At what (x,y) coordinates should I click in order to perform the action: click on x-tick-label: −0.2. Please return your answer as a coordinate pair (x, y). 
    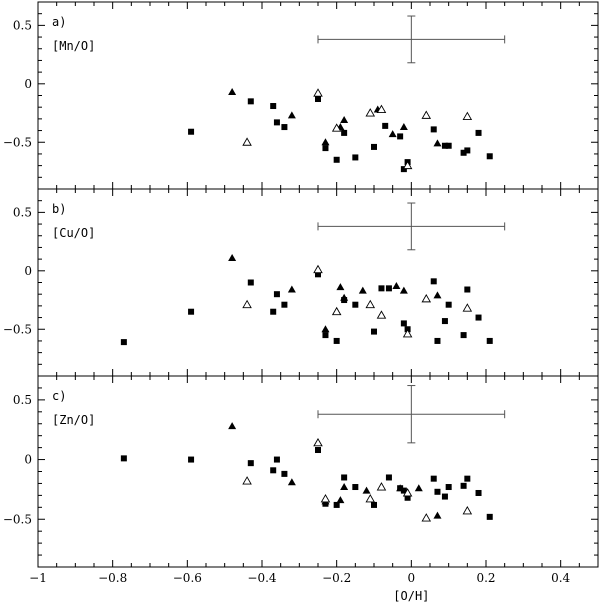
    Looking at the image, I should click on (336, 578).